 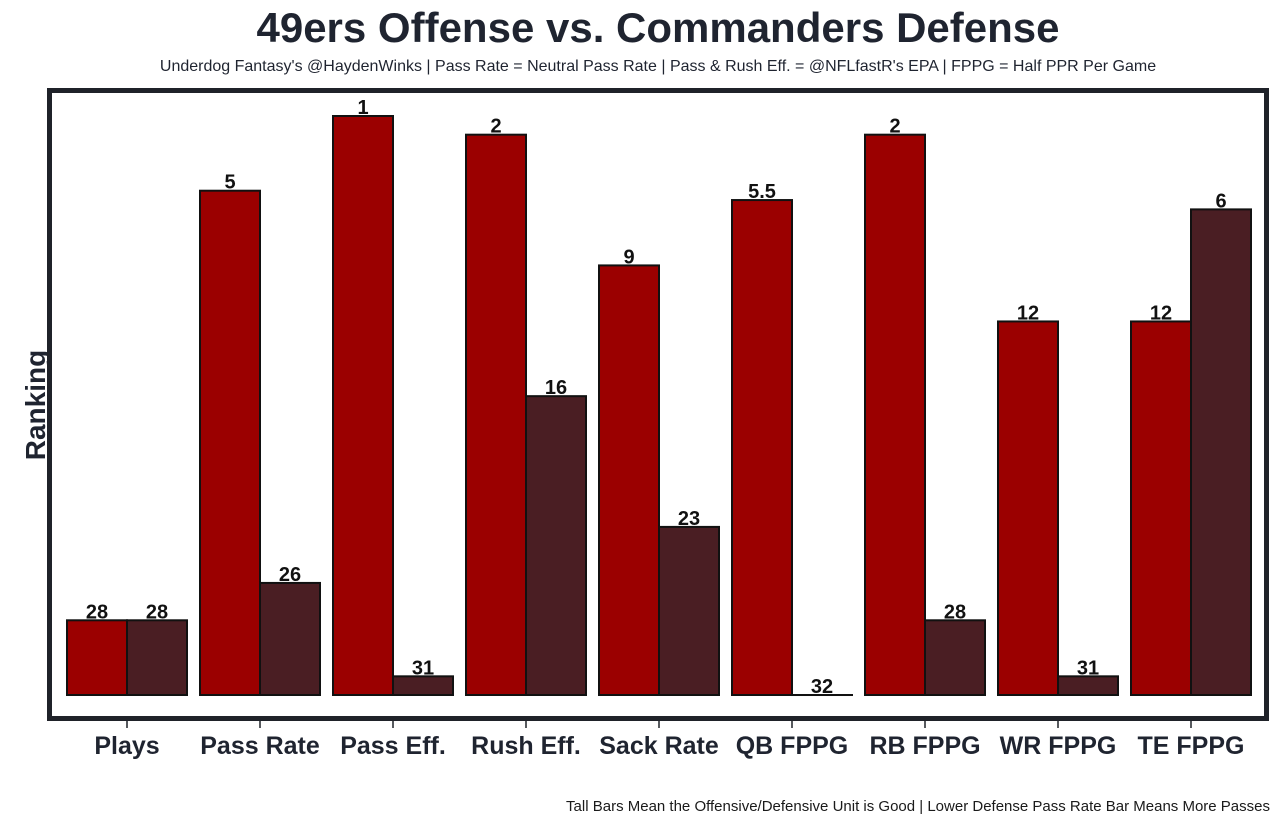 I want to click on defense-bar-plays, so click(x=157, y=658).